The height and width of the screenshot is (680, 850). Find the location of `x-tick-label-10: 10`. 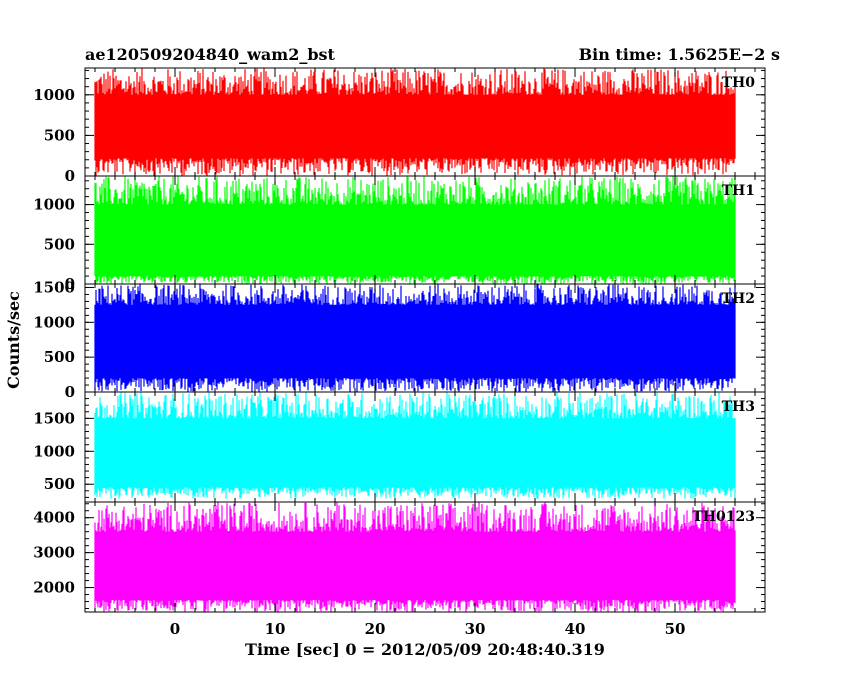

x-tick-label-10: 10 is located at coordinates (275, 629).